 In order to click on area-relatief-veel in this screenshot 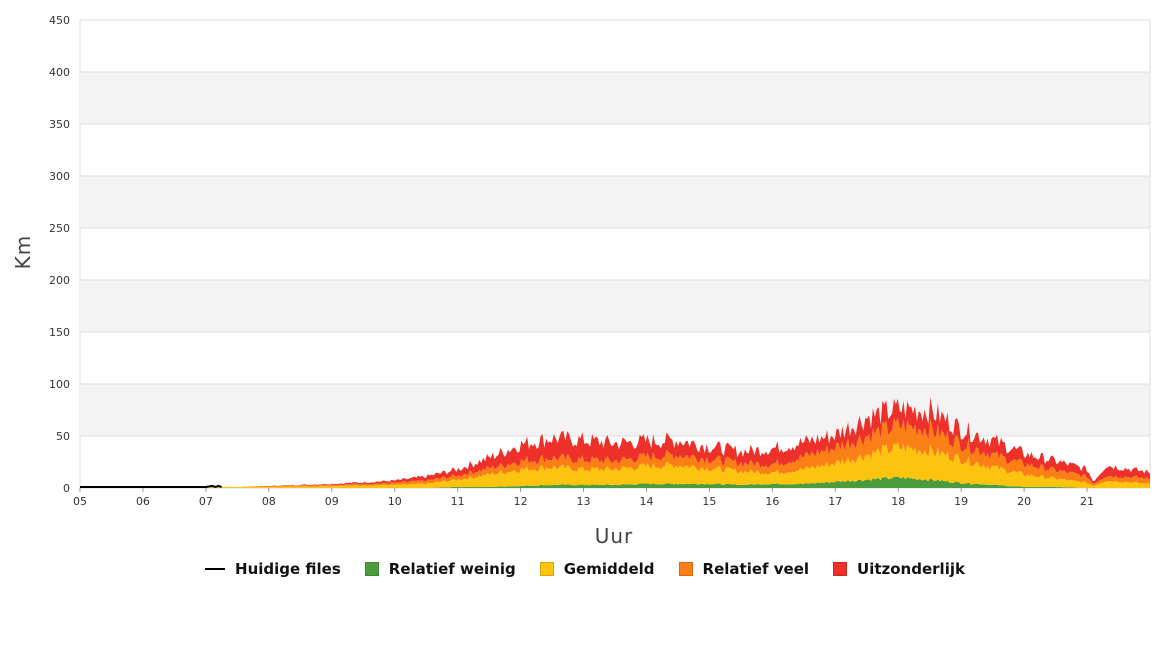, I will do `click(615, 452)`.